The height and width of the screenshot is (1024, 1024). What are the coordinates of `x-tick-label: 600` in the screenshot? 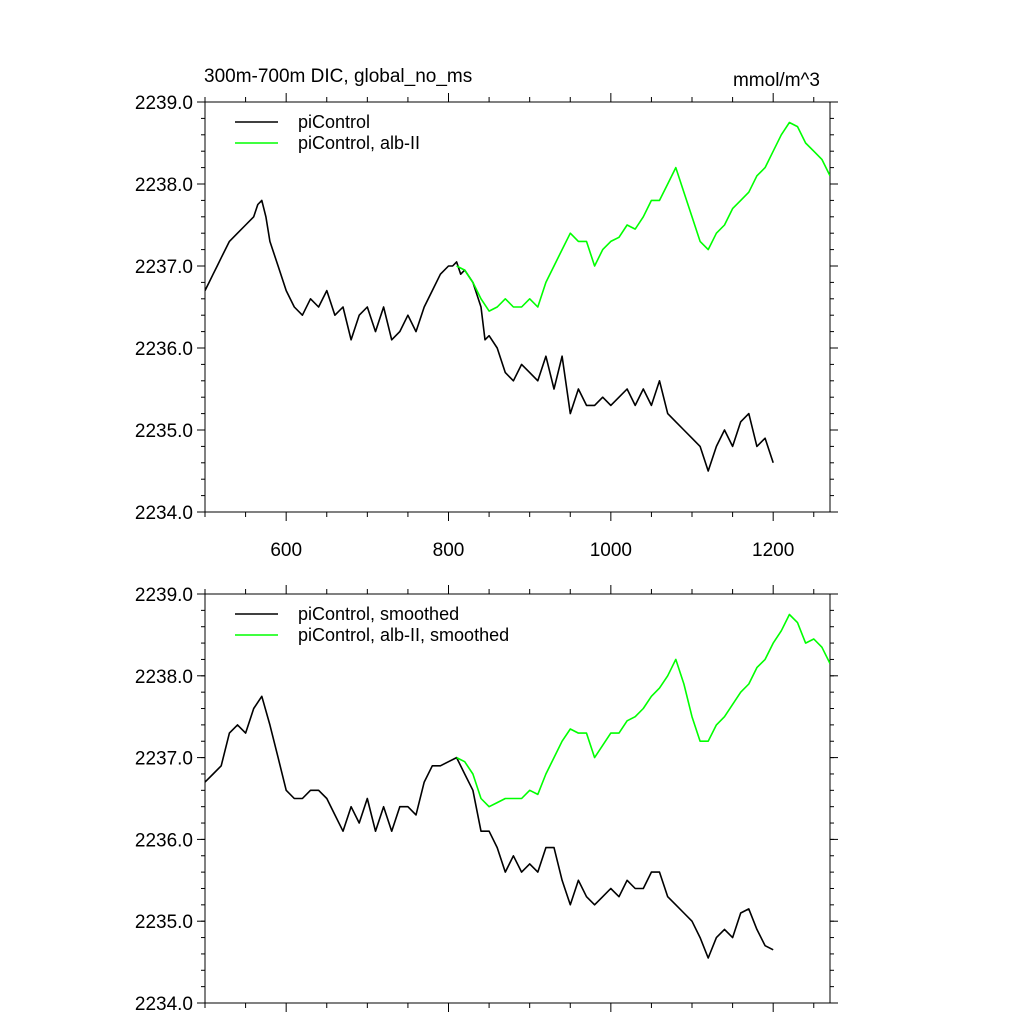 It's located at (286, 550).